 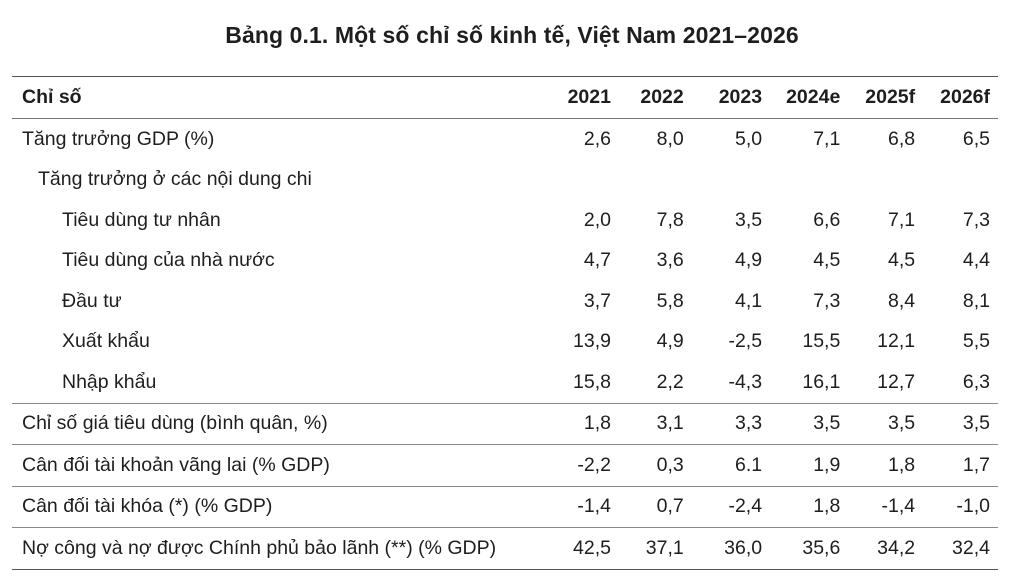 I want to click on cell-value: -2,5, so click(x=745, y=341).